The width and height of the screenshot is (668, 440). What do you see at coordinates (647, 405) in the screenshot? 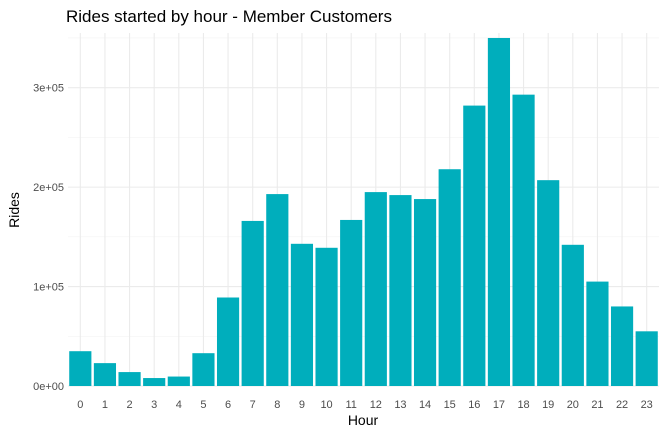
I see `x-tick-label: 23` at bounding box center [647, 405].